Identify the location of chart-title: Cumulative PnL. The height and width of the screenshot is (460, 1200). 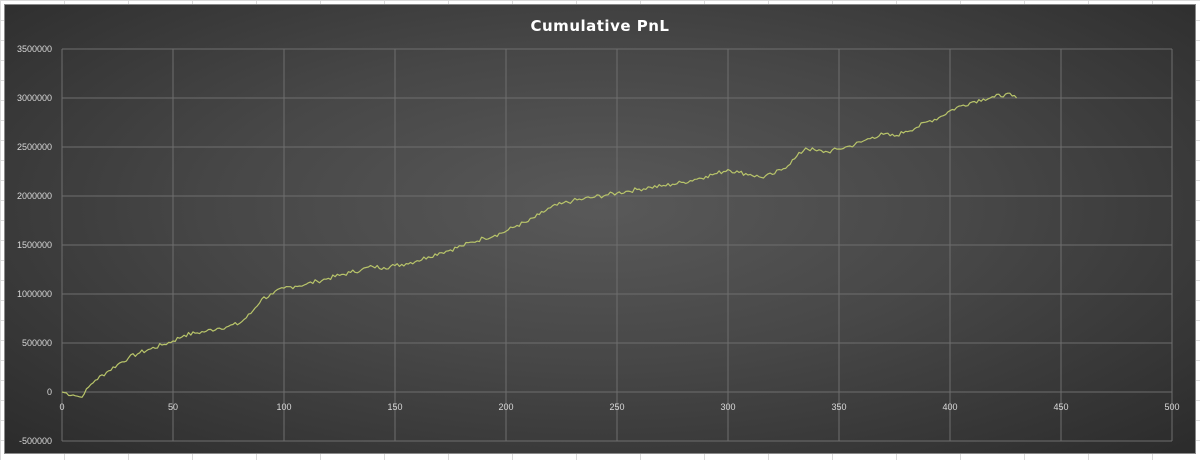
(600, 26).